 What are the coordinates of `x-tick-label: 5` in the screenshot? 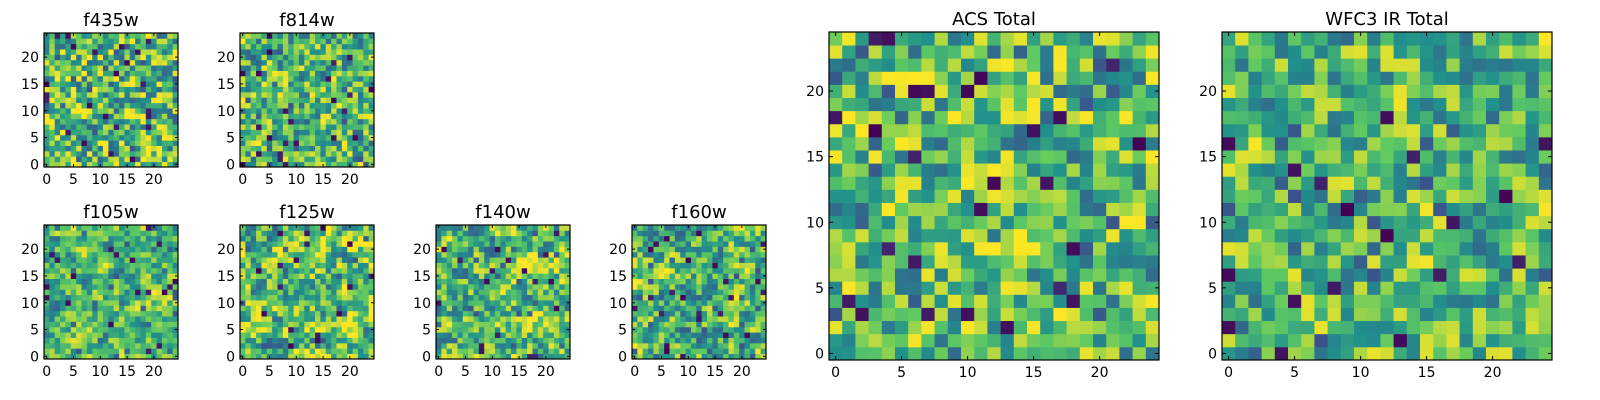 It's located at (465, 372).